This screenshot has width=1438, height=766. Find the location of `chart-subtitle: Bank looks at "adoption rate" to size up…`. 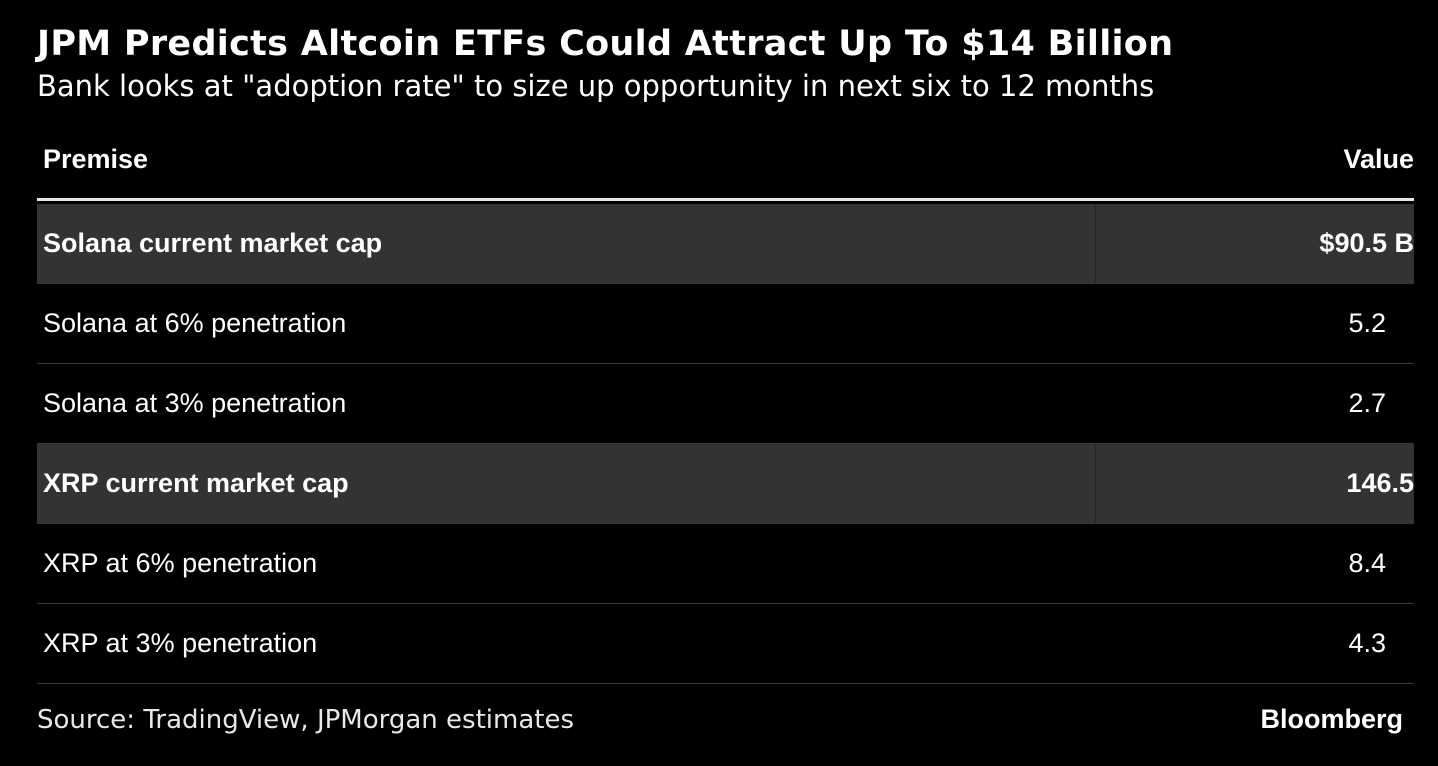

chart-subtitle: Bank looks at "adoption rate" to size up… is located at coordinates (596, 86).